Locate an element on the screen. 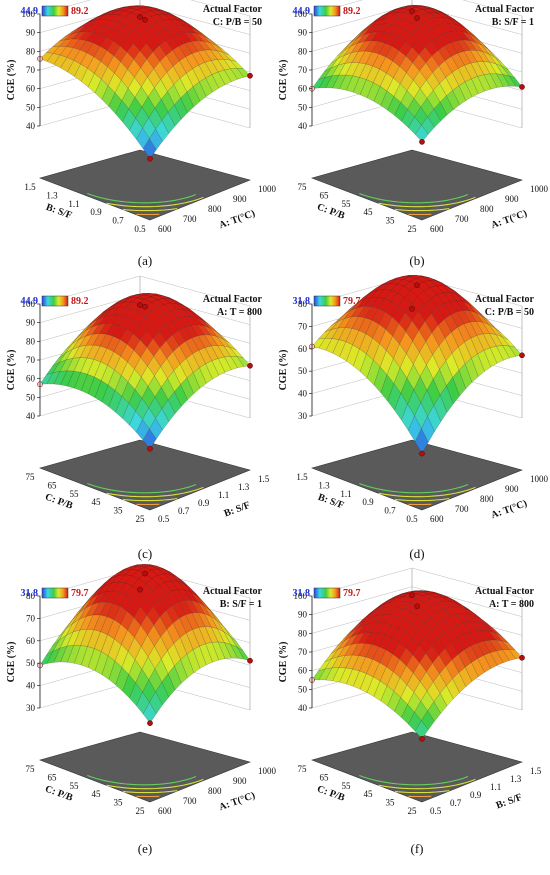 The image size is (550, 875). right-axis-tick-label: 0.5 is located at coordinates (436, 811).